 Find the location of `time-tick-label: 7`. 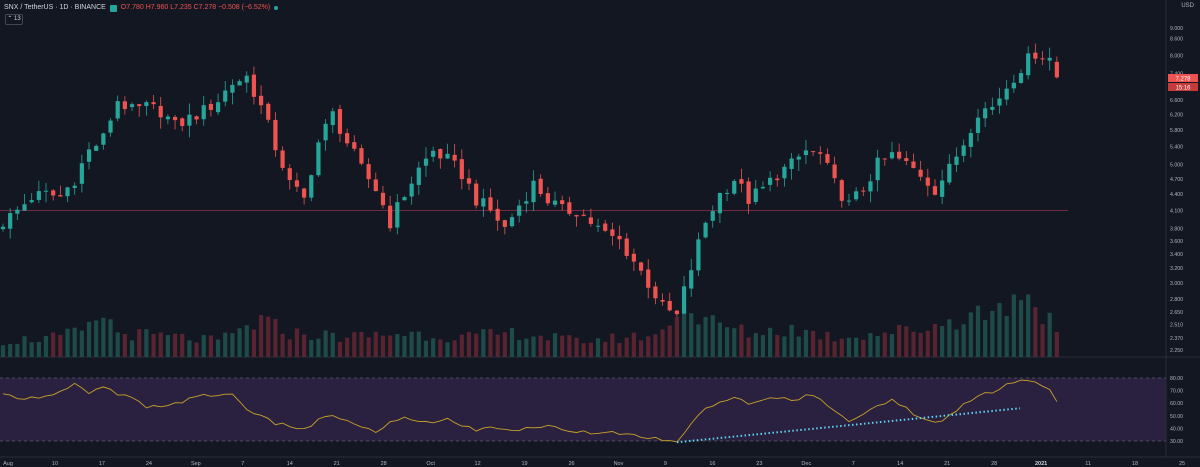

time-tick-label: 7 is located at coordinates (853, 464).